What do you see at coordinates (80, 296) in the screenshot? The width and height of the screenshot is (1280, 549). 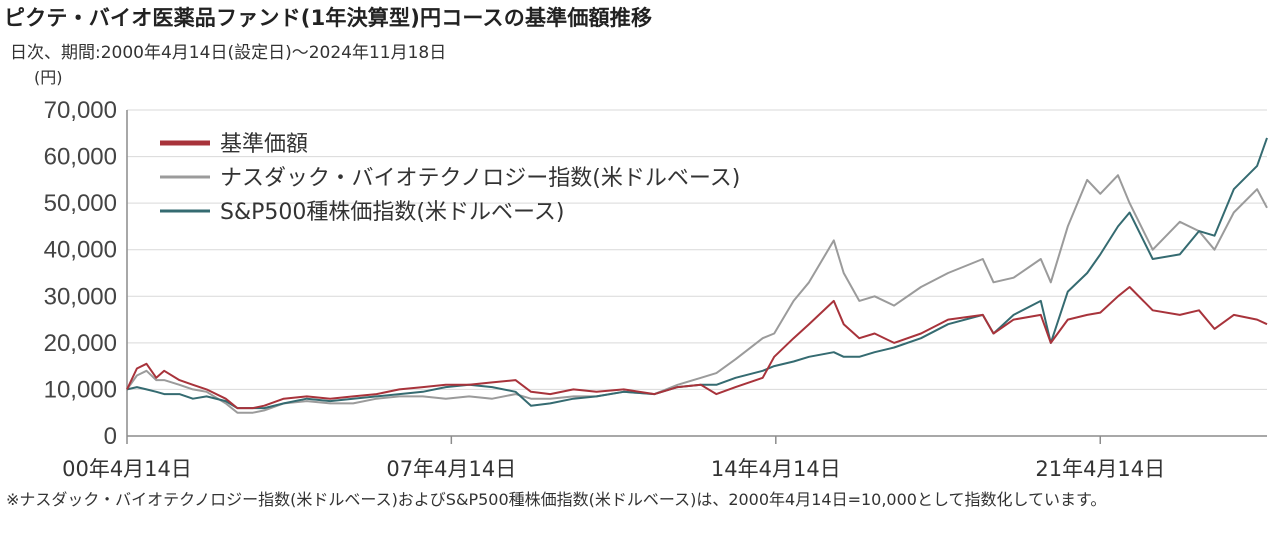 I see `y-tick-label: 30,000` at bounding box center [80, 296].